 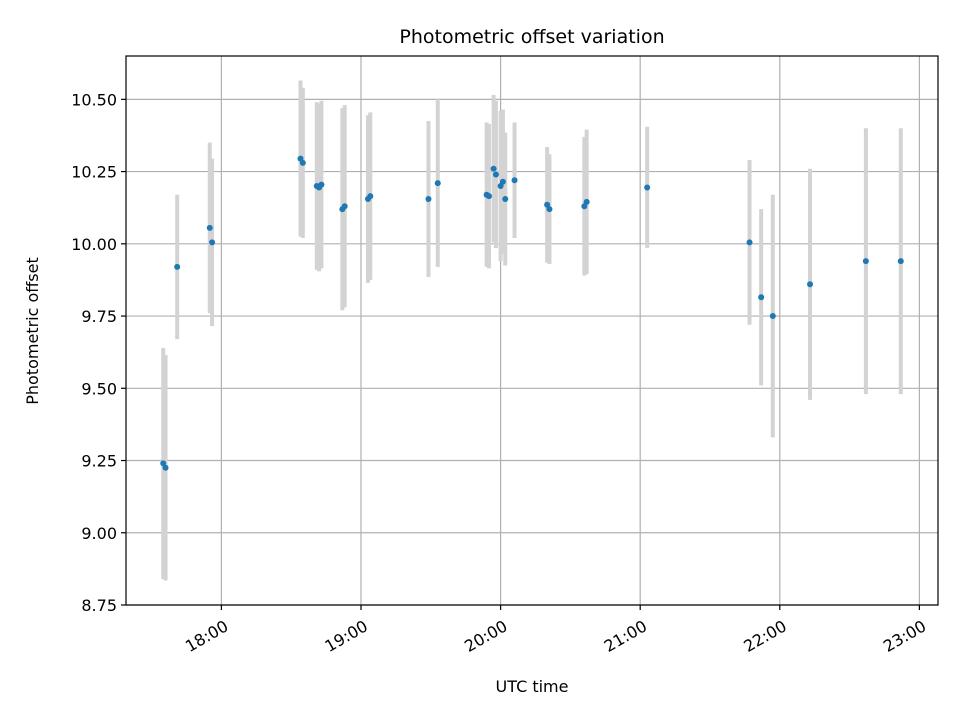 What do you see at coordinates (99, 533) in the screenshot?
I see `y-tick-label: 9.00` at bounding box center [99, 533].